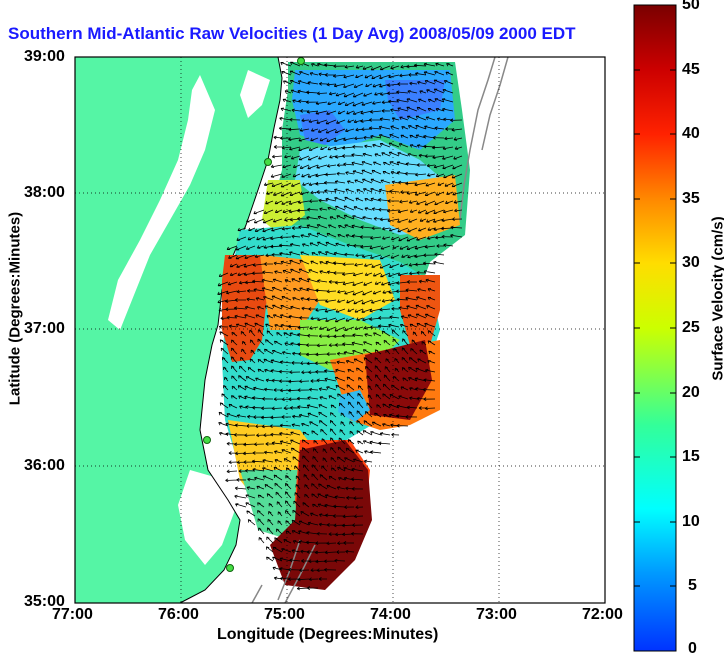 This screenshot has width=724, height=659. Describe the element at coordinates (390, 614) in the screenshot. I see `x-tick: 74:00` at that location.